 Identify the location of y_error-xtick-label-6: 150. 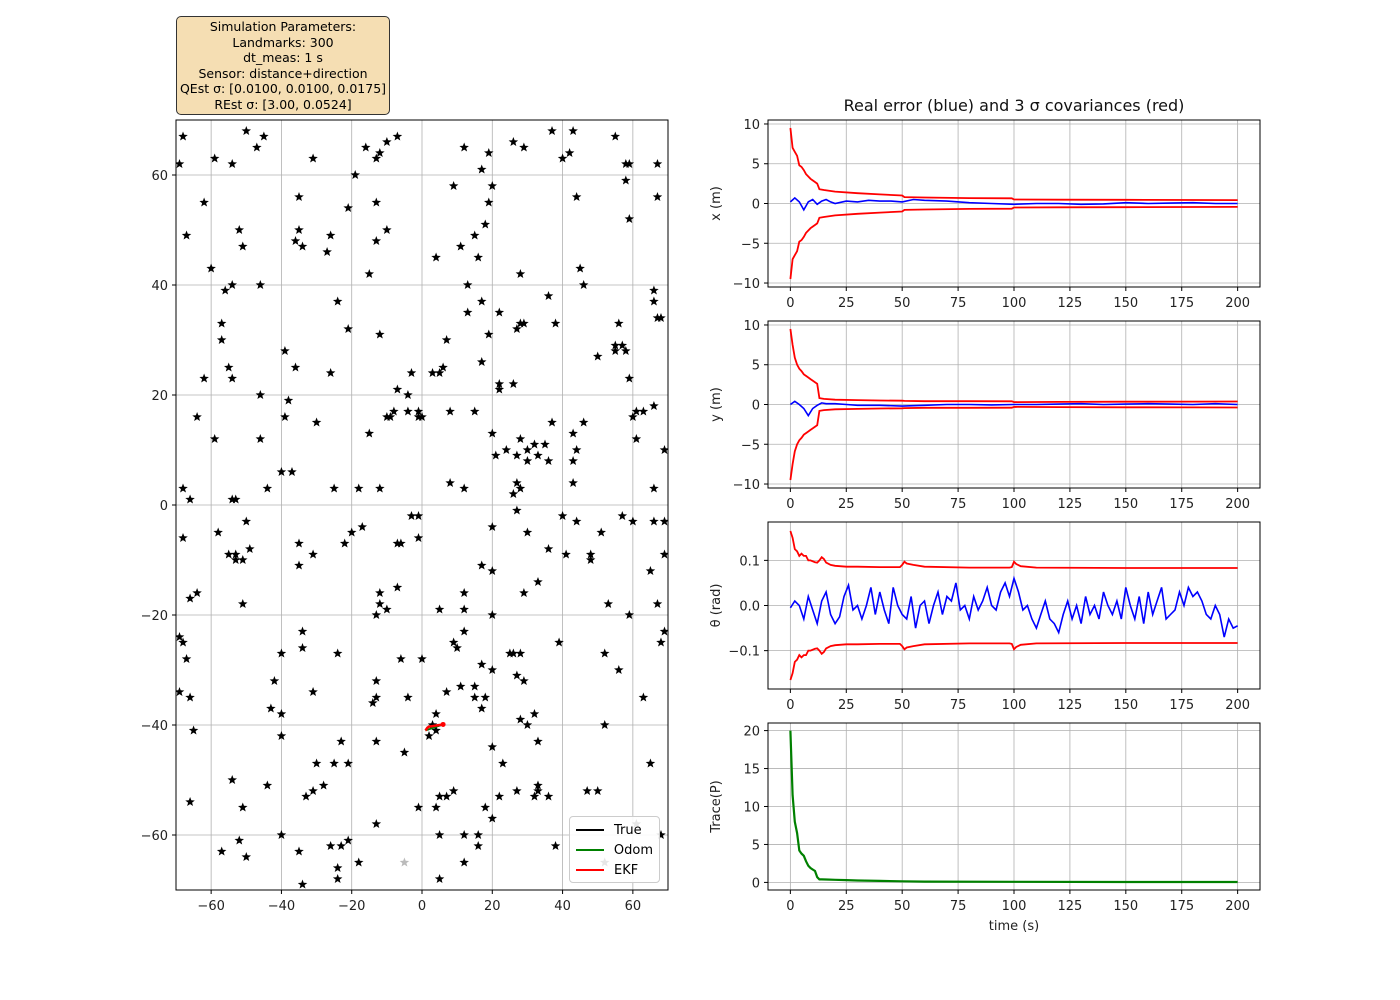
(1125, 504).